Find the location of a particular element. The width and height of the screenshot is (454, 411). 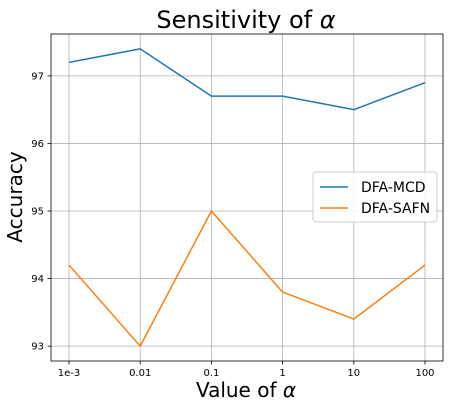

y-axis-ticks: 93 94 95 96 97 is located at coordinates (41, 212).